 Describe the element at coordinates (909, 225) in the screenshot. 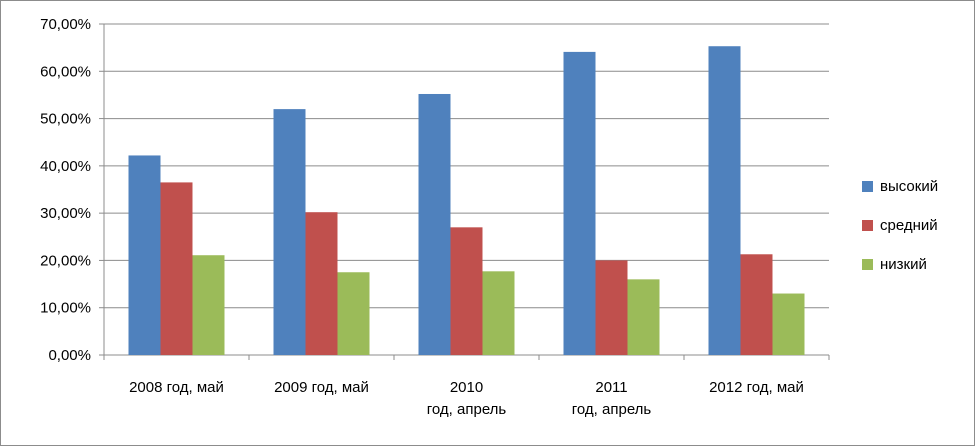

I see `legend-label-средний: средний` at that location.